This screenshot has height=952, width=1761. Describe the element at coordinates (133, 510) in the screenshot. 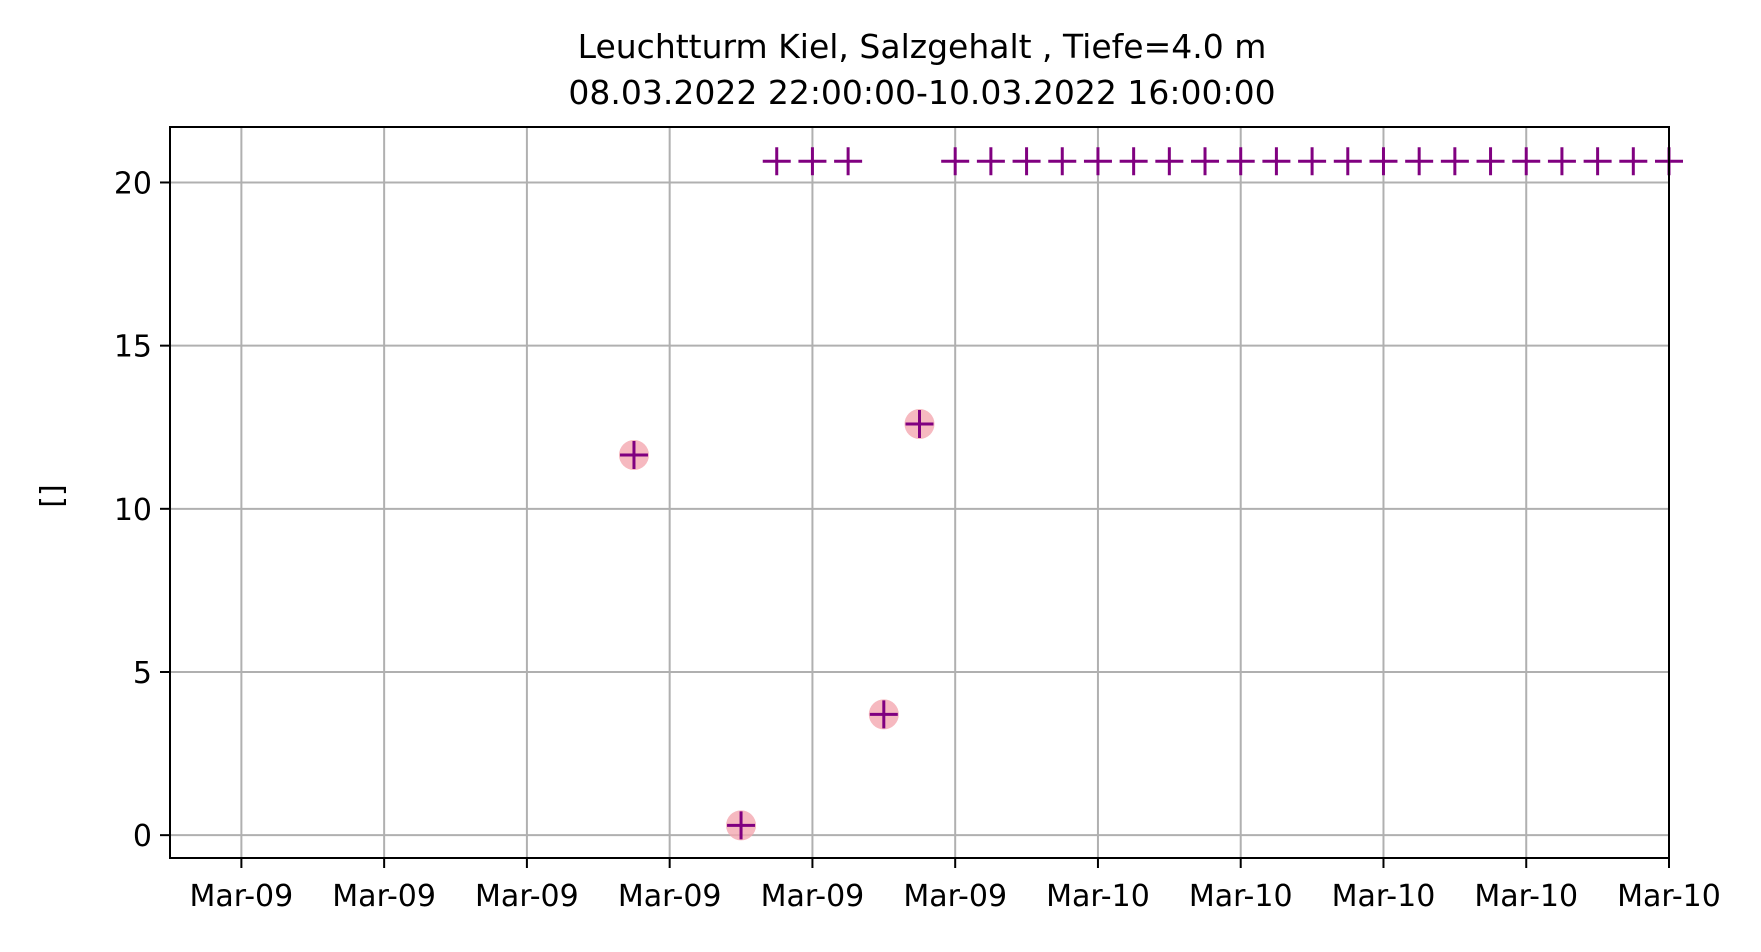

I see `y-tick-label: 10` at that location.